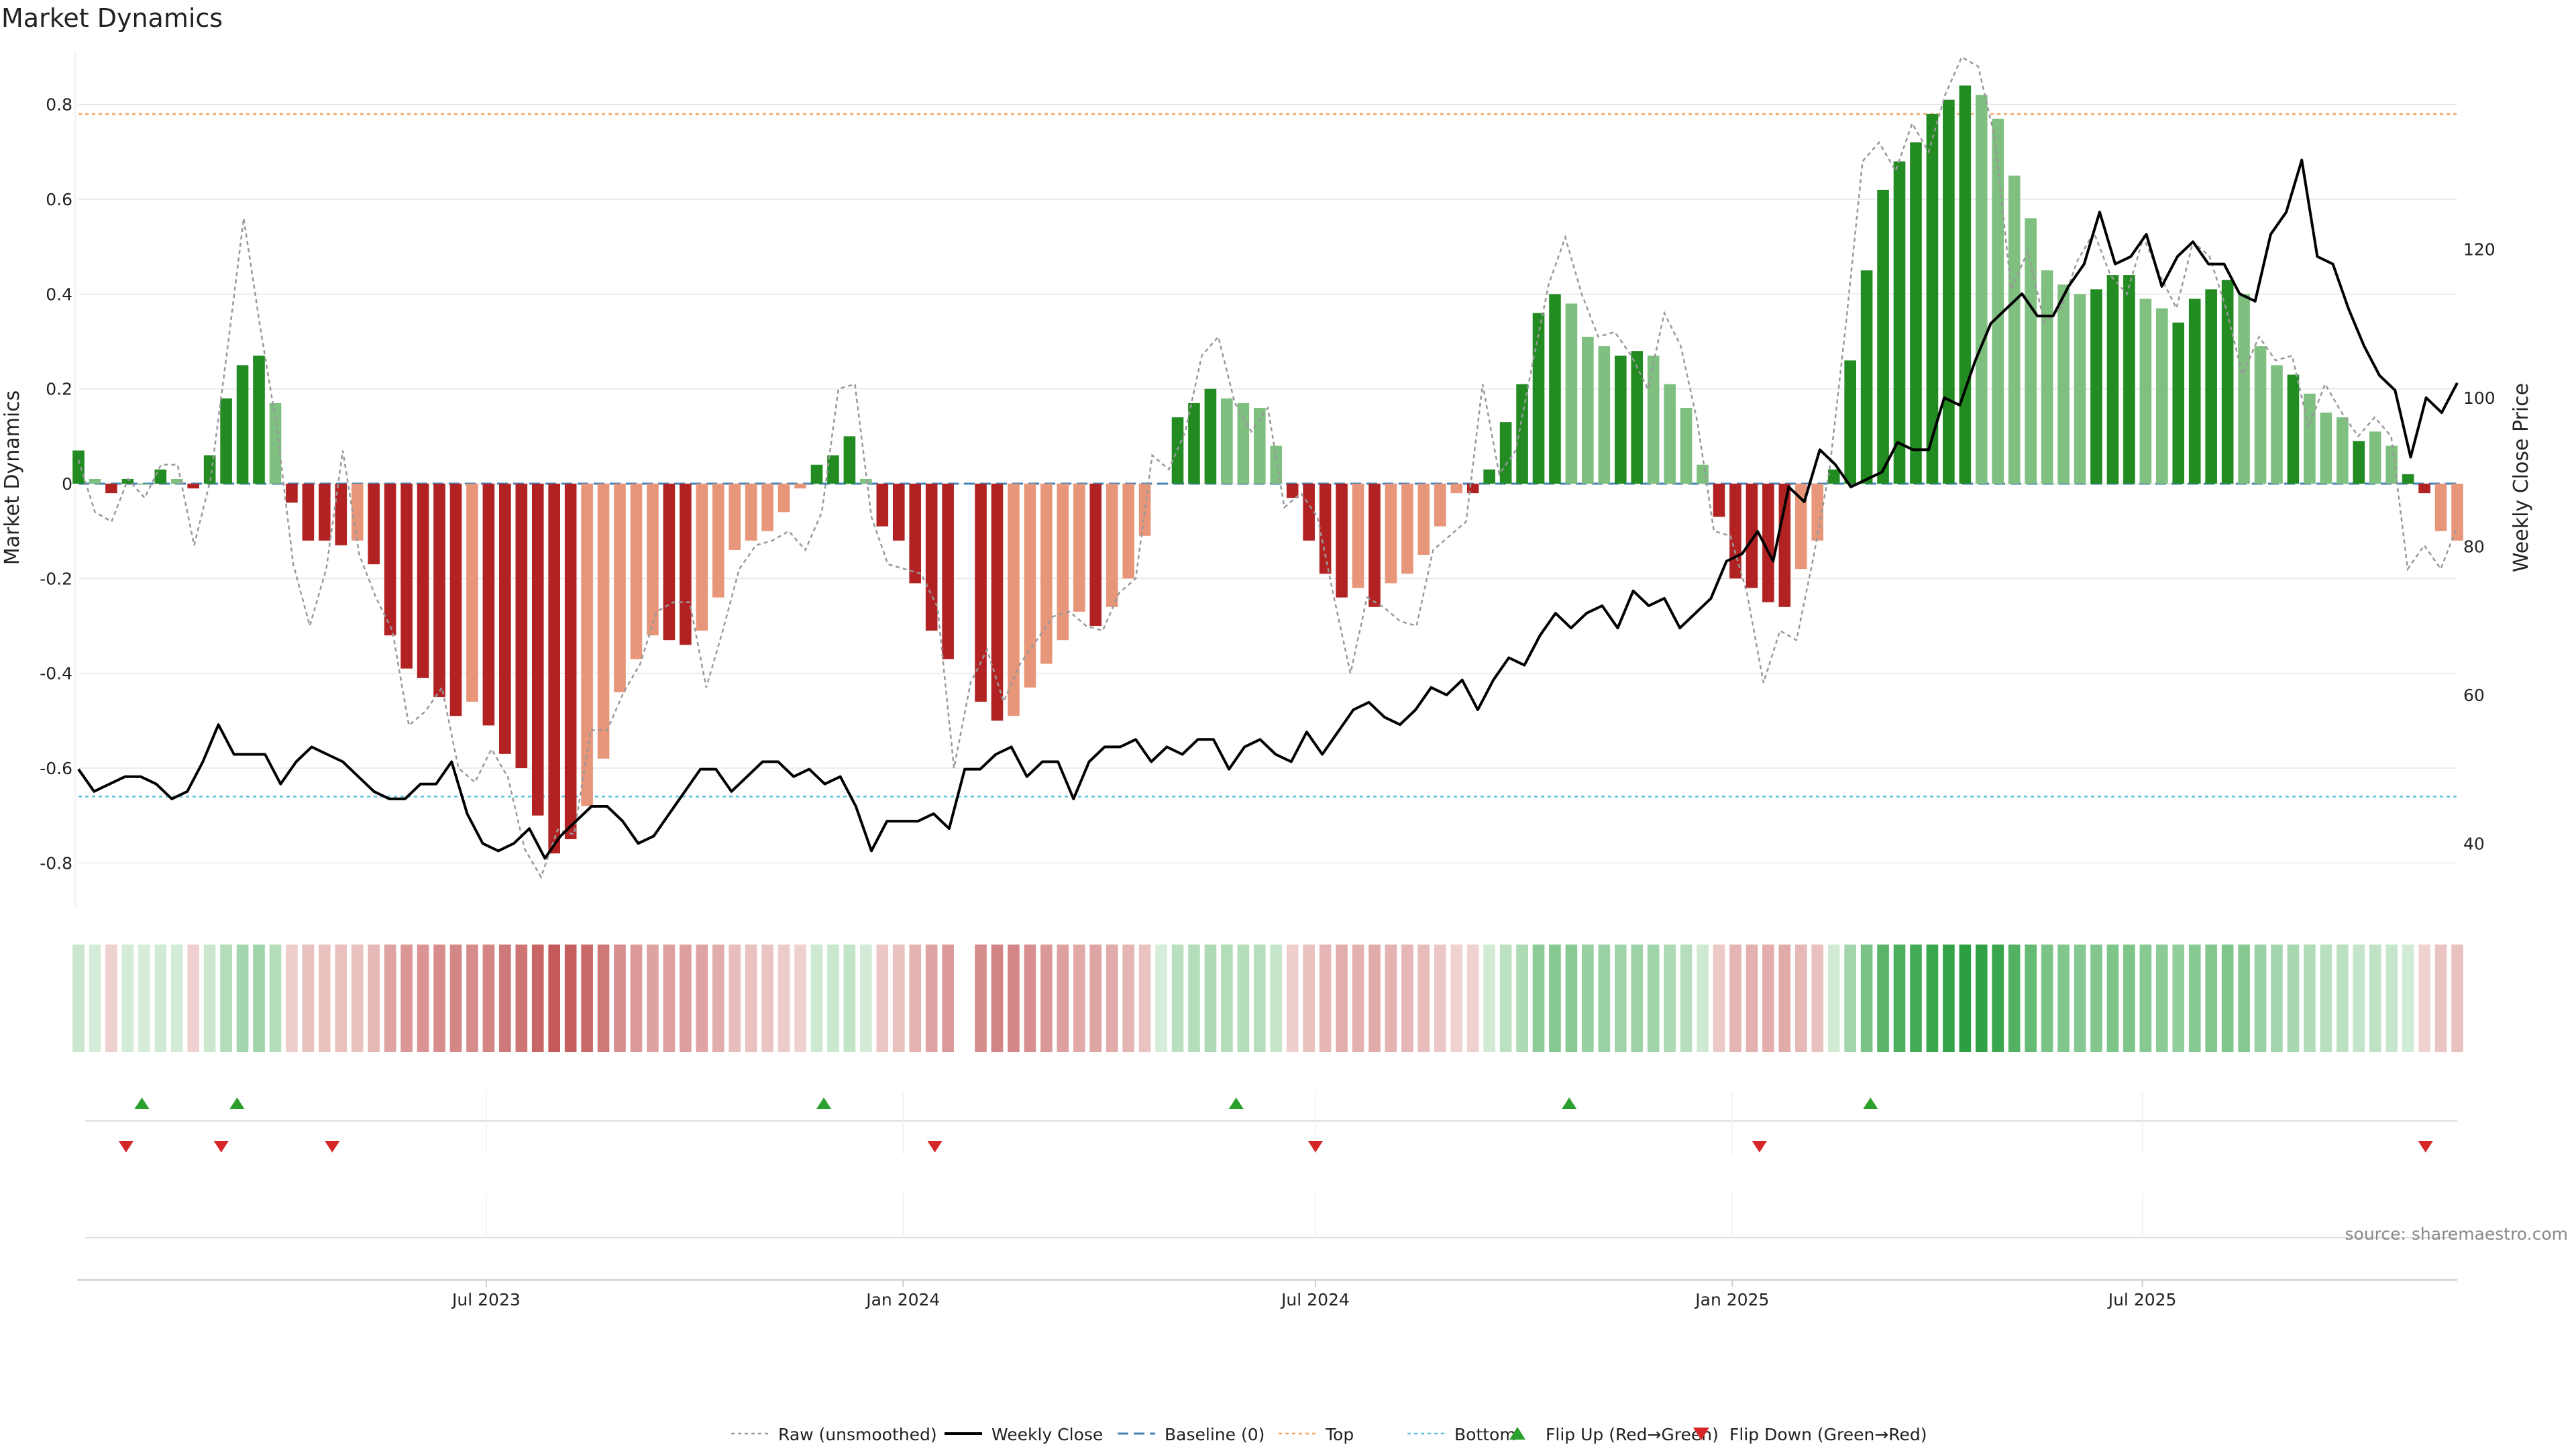 The height and width of the screenshot is (1449, 2576). I want to click on right-tick-label: 40, so click(2474, 843).